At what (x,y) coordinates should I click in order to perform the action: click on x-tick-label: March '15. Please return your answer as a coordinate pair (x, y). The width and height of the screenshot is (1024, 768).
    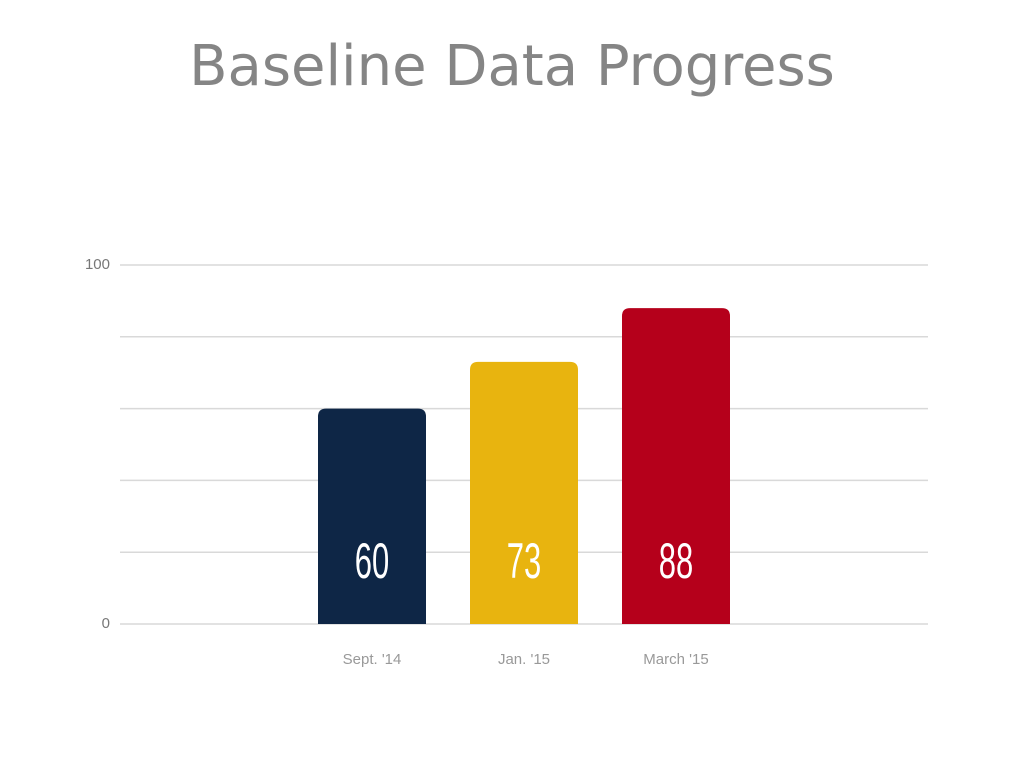
    Looking at the image, I should click on (675, 659).